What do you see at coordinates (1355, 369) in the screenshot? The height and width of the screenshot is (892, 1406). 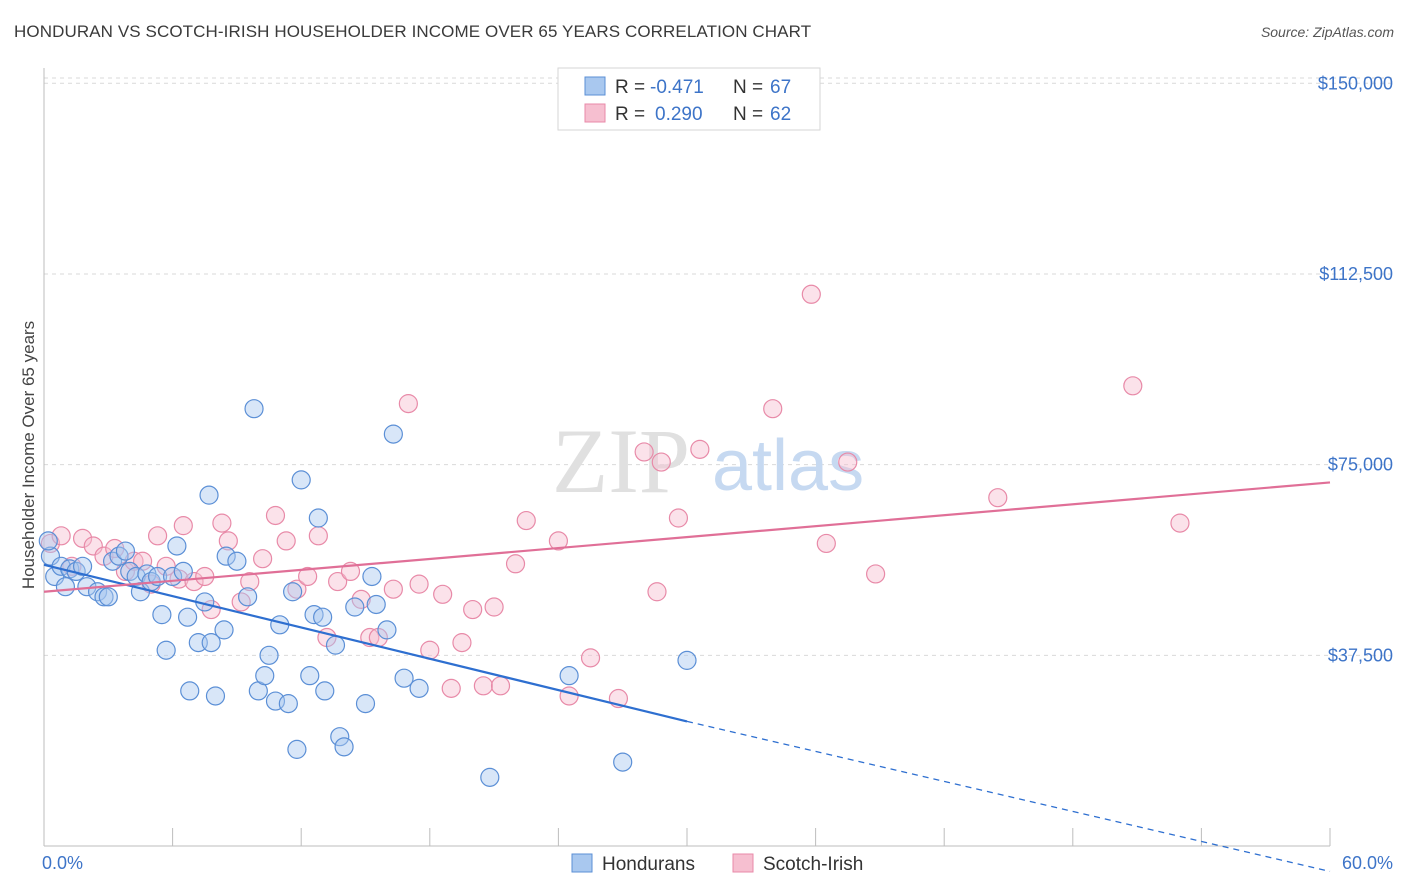 I see `y-tick-labels: $37,500 $75,000 $112,500 $150,000` at bounding box center [1355, 369].